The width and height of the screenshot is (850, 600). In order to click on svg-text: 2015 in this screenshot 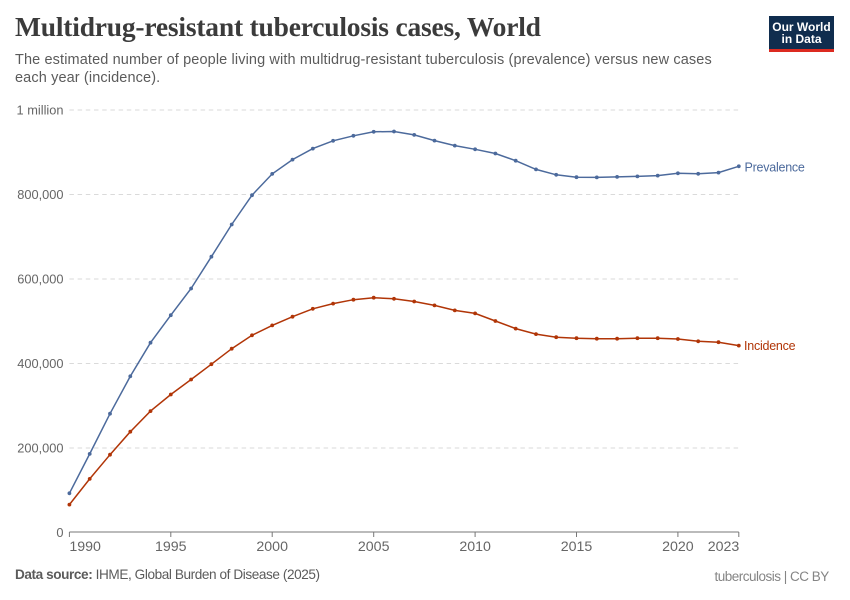, I will do `click(577, 547)`.